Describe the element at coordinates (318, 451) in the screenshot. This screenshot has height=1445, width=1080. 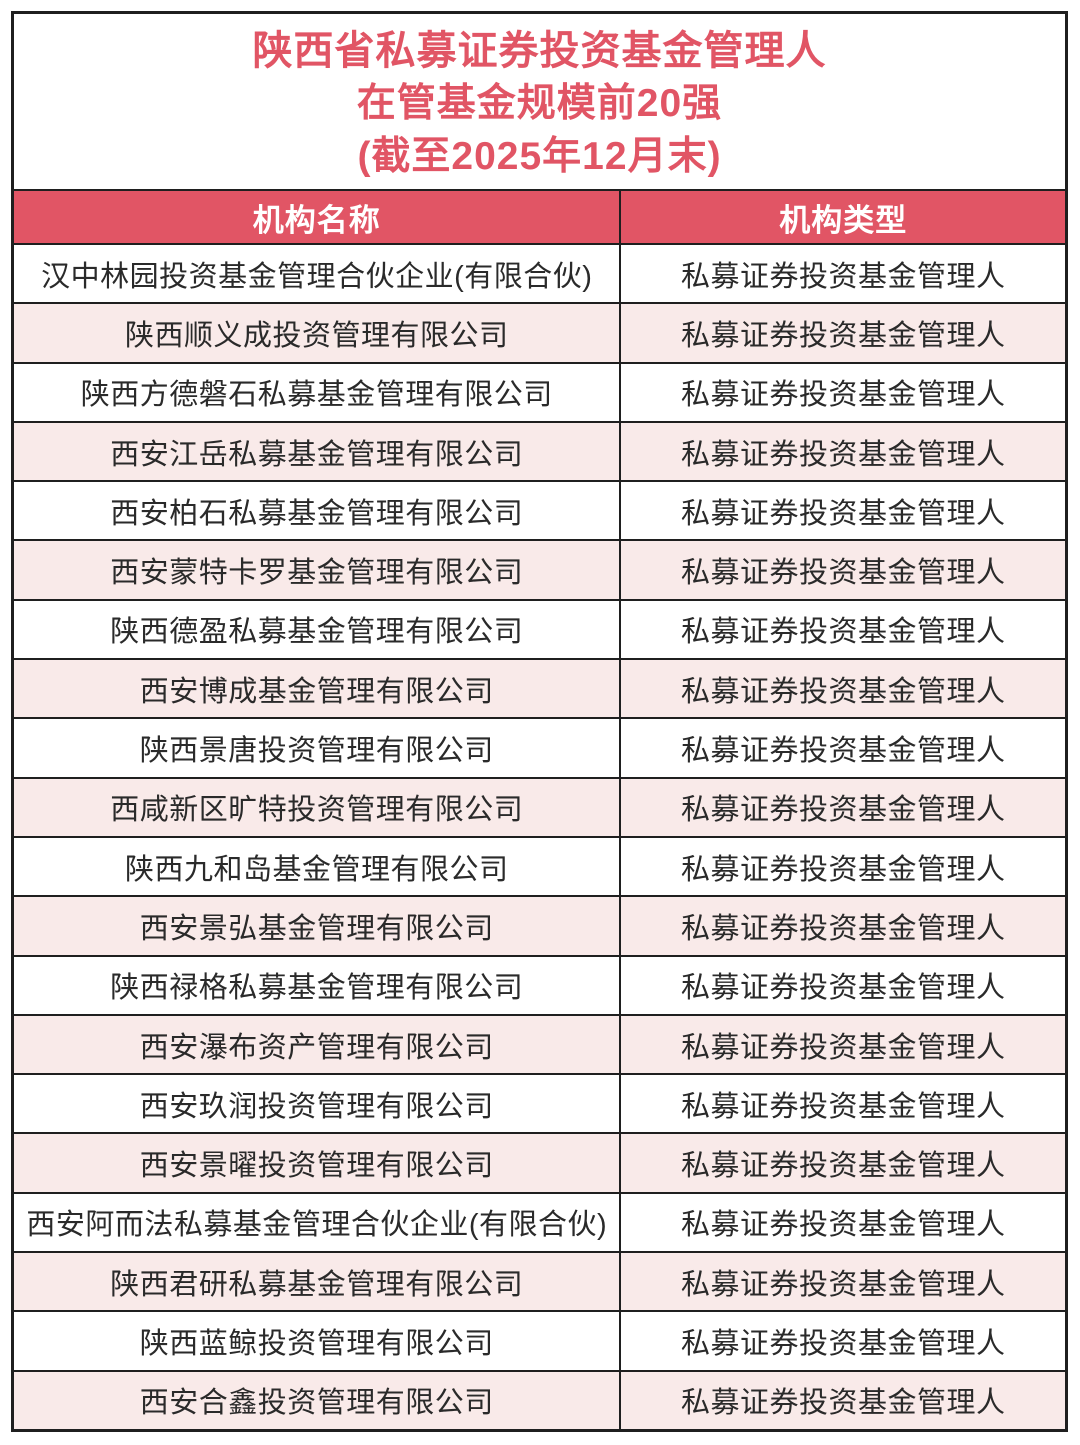
I see `institution-name-cell: 西安江岳私募基金管理有限公司` at that location.